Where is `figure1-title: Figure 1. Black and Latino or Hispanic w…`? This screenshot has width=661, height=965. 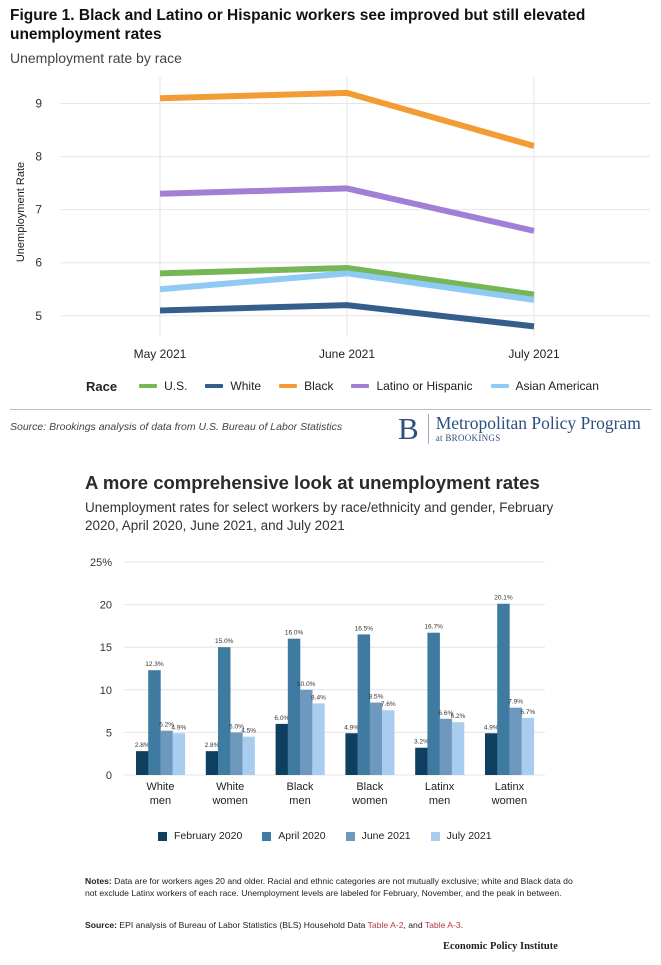 figure1-title: Figure 1. Black and Latino or Hispanic w… is located at coordinates (298, 25).